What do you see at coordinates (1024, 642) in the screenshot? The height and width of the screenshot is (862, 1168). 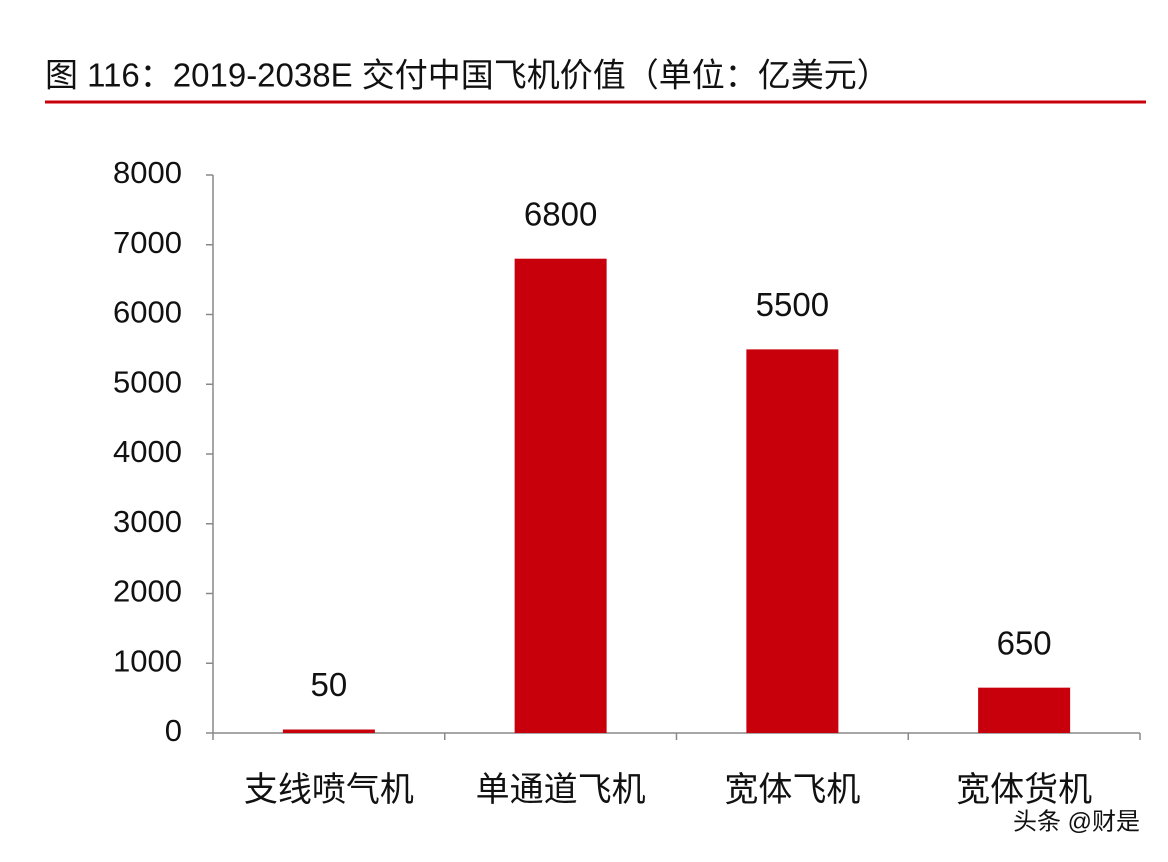 I see `data-label: 650` at bounding box center [1024, 642].